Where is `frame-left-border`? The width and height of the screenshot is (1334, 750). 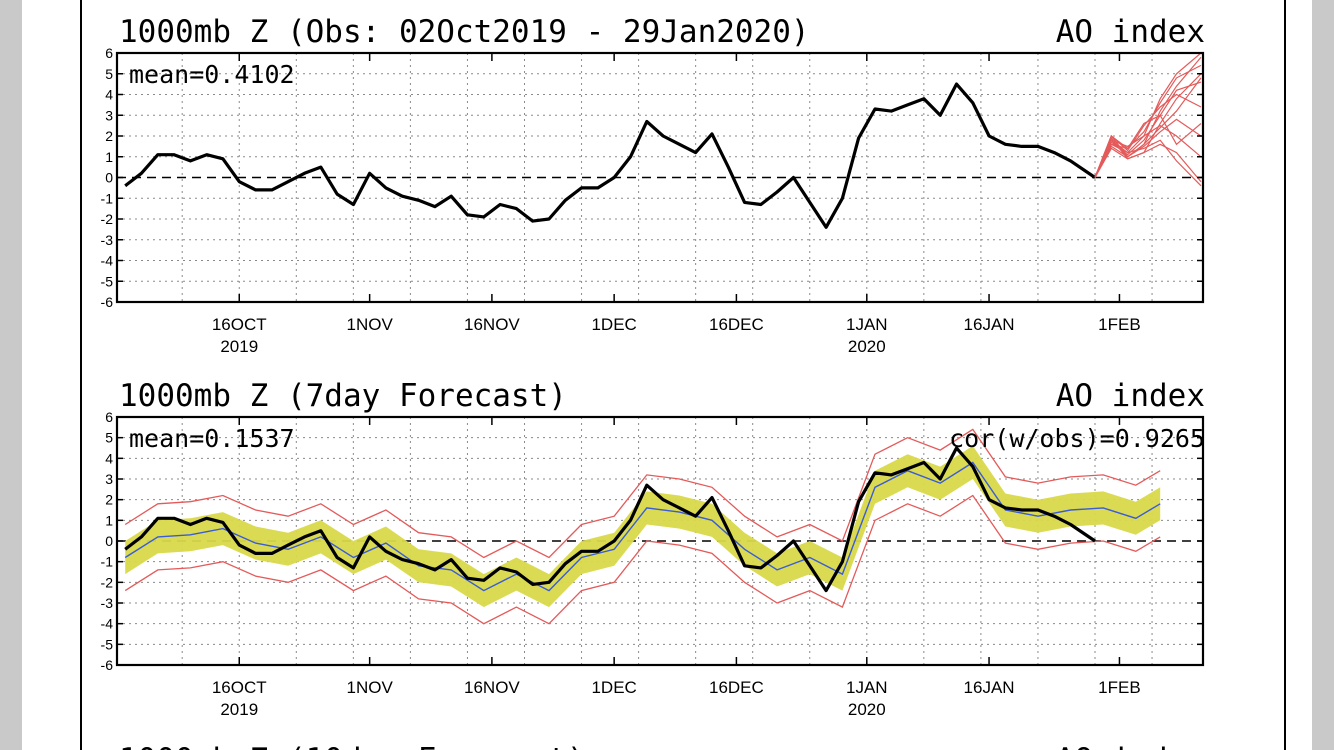
frame-left-border is located at coordinates (81, 375).